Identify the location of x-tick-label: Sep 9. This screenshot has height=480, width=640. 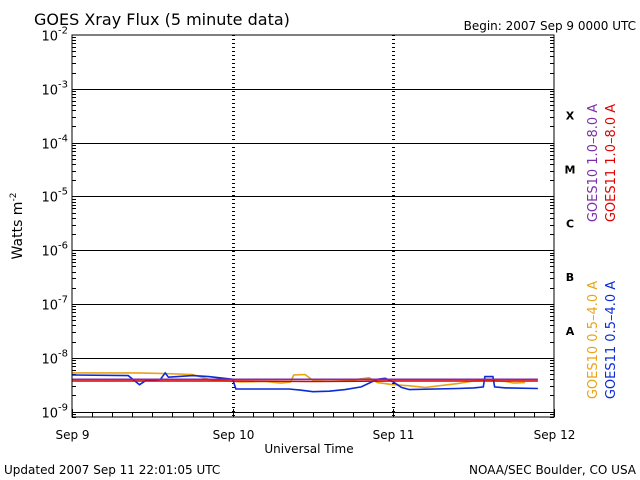
(72, 435).